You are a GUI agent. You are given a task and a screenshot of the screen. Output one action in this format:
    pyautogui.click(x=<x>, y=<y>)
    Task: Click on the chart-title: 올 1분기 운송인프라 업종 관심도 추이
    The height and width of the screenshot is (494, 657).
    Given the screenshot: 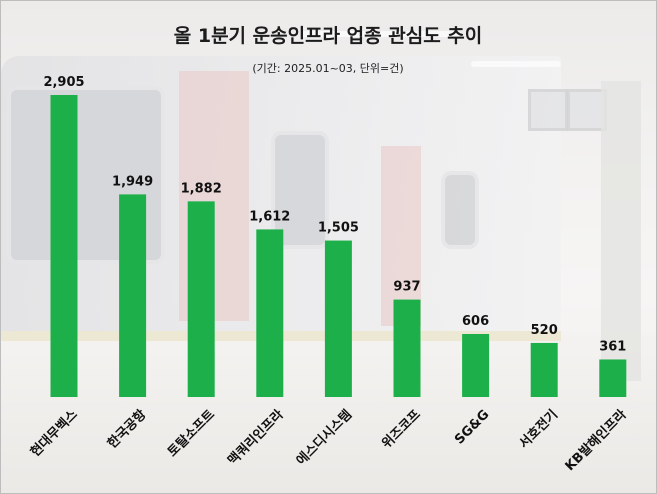 What is the action you would take?
    pyautogui.click(x=328, y=36)
    